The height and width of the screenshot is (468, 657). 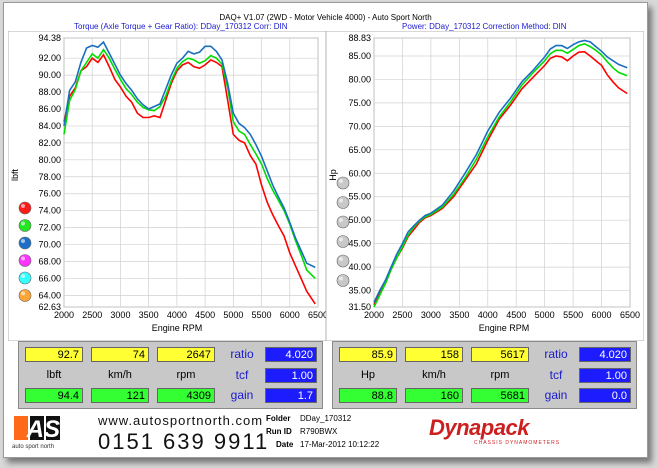 I want to click on torque-x-axis-label: Engine RPM, so click(x=177, y=328).